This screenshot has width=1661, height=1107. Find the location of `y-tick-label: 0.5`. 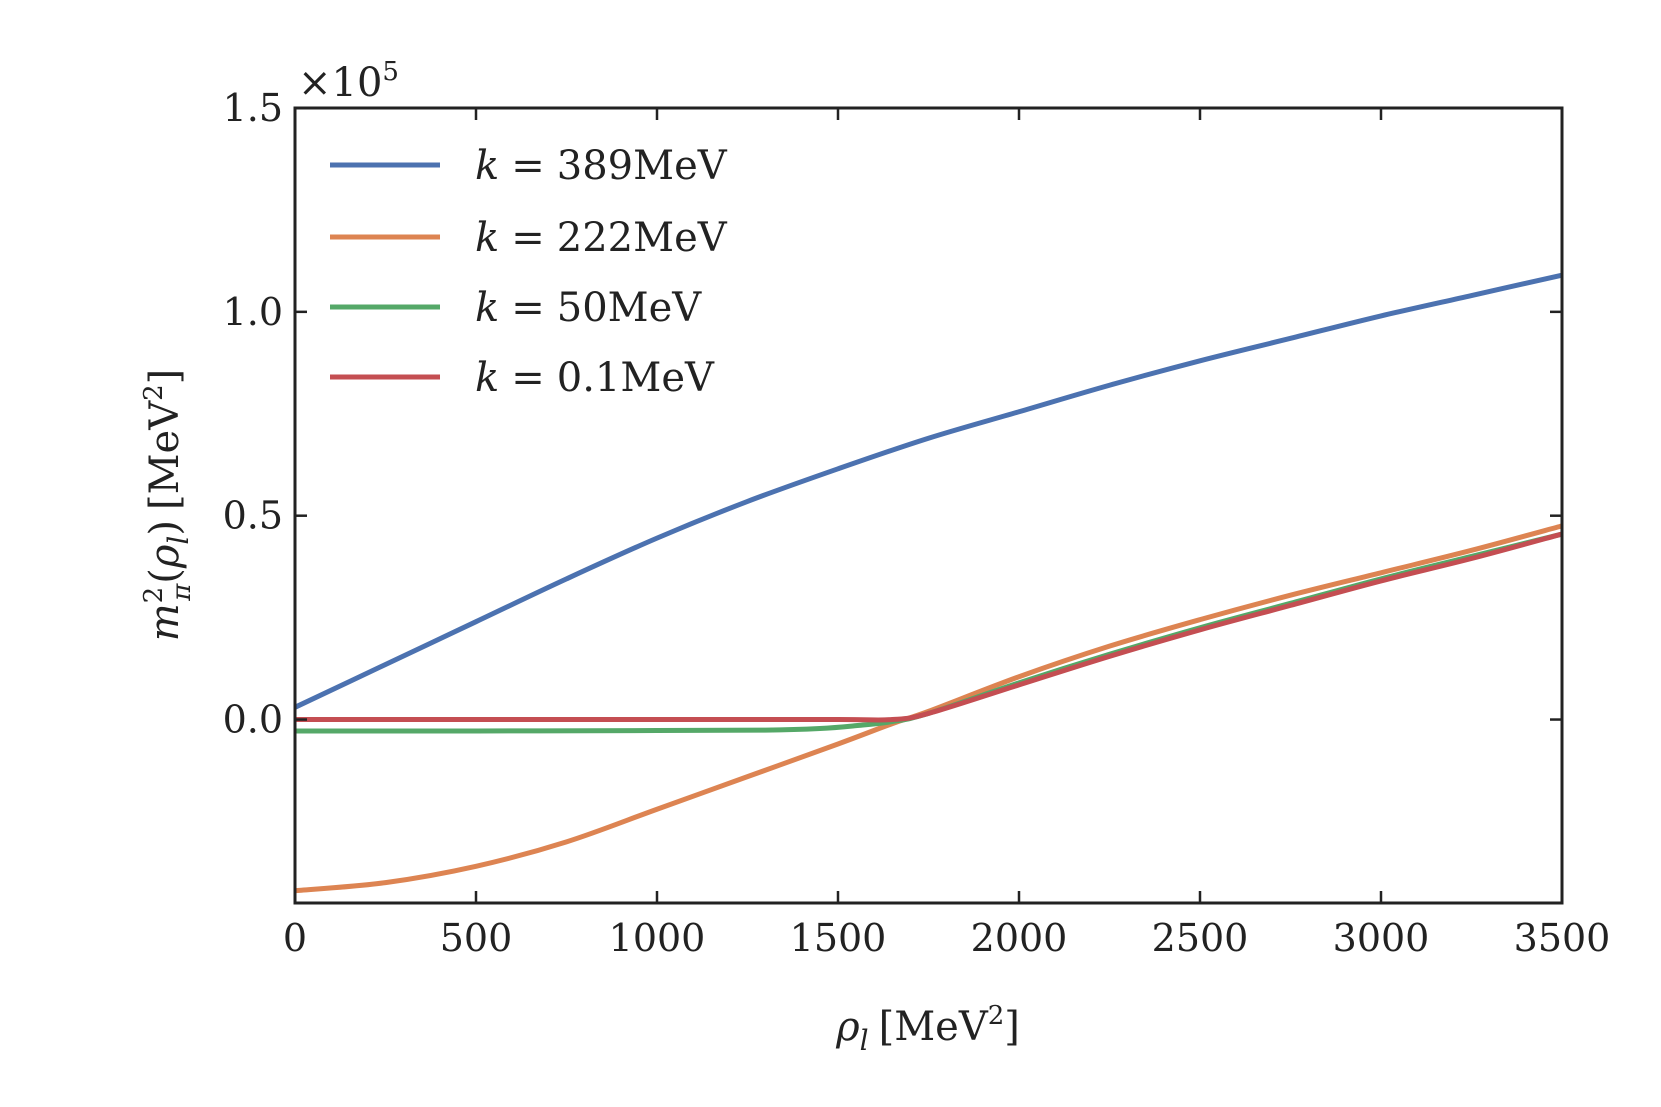

y-tick-label: 0.5 is located at coordinates (253, 516).